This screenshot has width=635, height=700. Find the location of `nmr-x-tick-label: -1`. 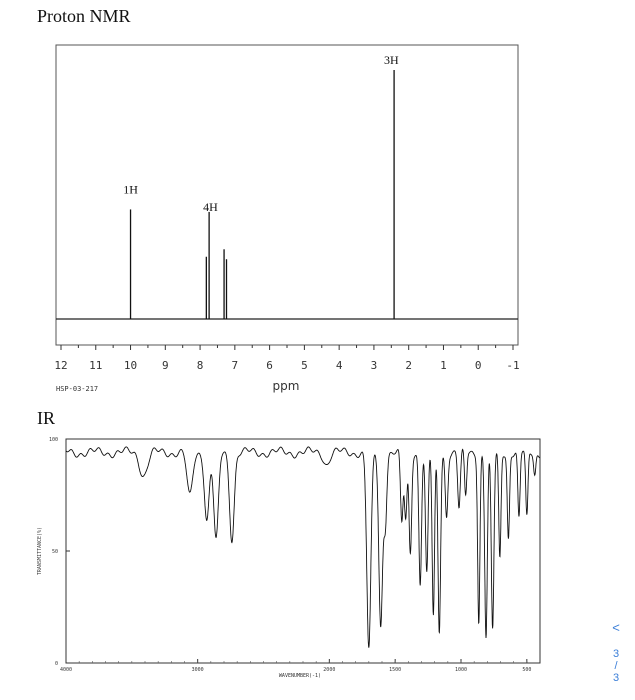

nmr-x-tick-label: -1 is located at coordinates (512, 365).